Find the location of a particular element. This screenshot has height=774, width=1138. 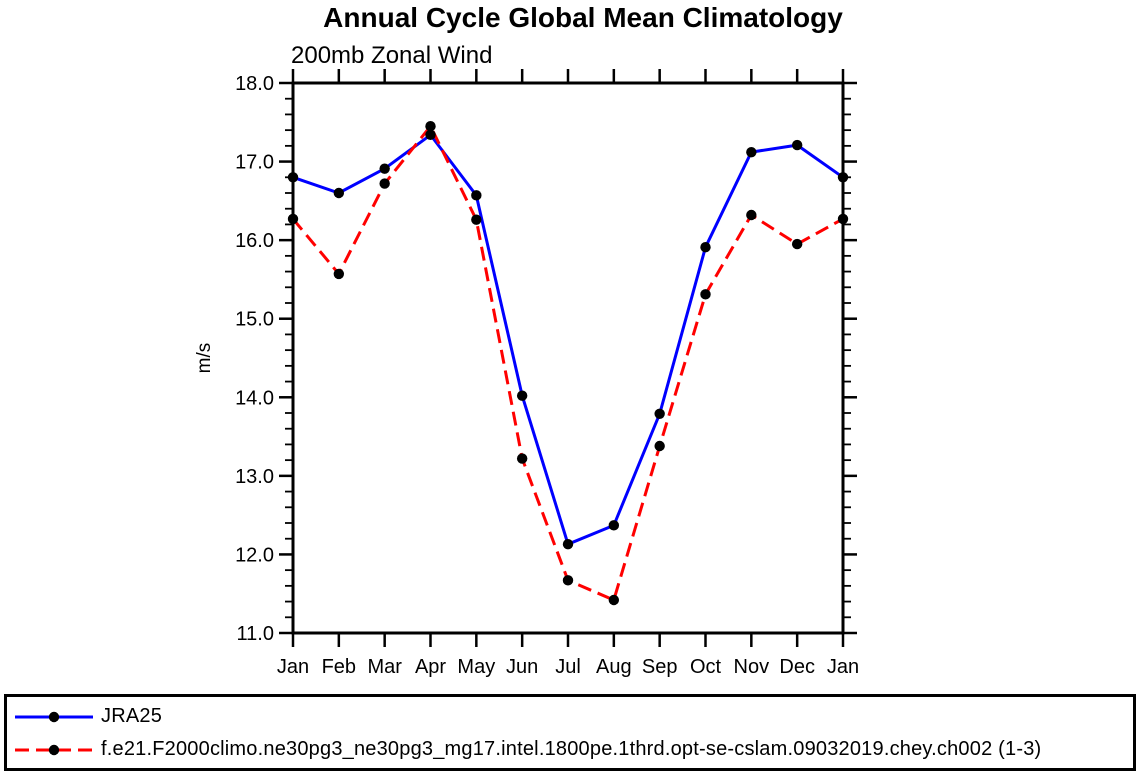

y-tick-label: 13.0 is located at coordinates (254, 477).